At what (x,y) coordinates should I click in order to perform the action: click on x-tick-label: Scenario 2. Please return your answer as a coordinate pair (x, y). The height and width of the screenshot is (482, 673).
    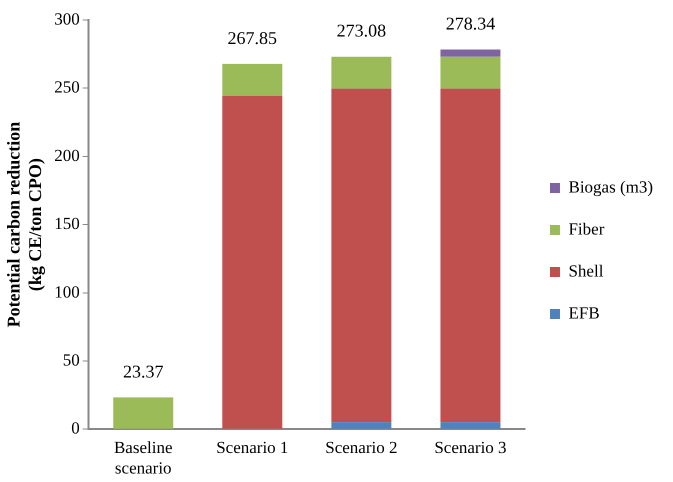
    Looking at the image, I should click on (361, 447).